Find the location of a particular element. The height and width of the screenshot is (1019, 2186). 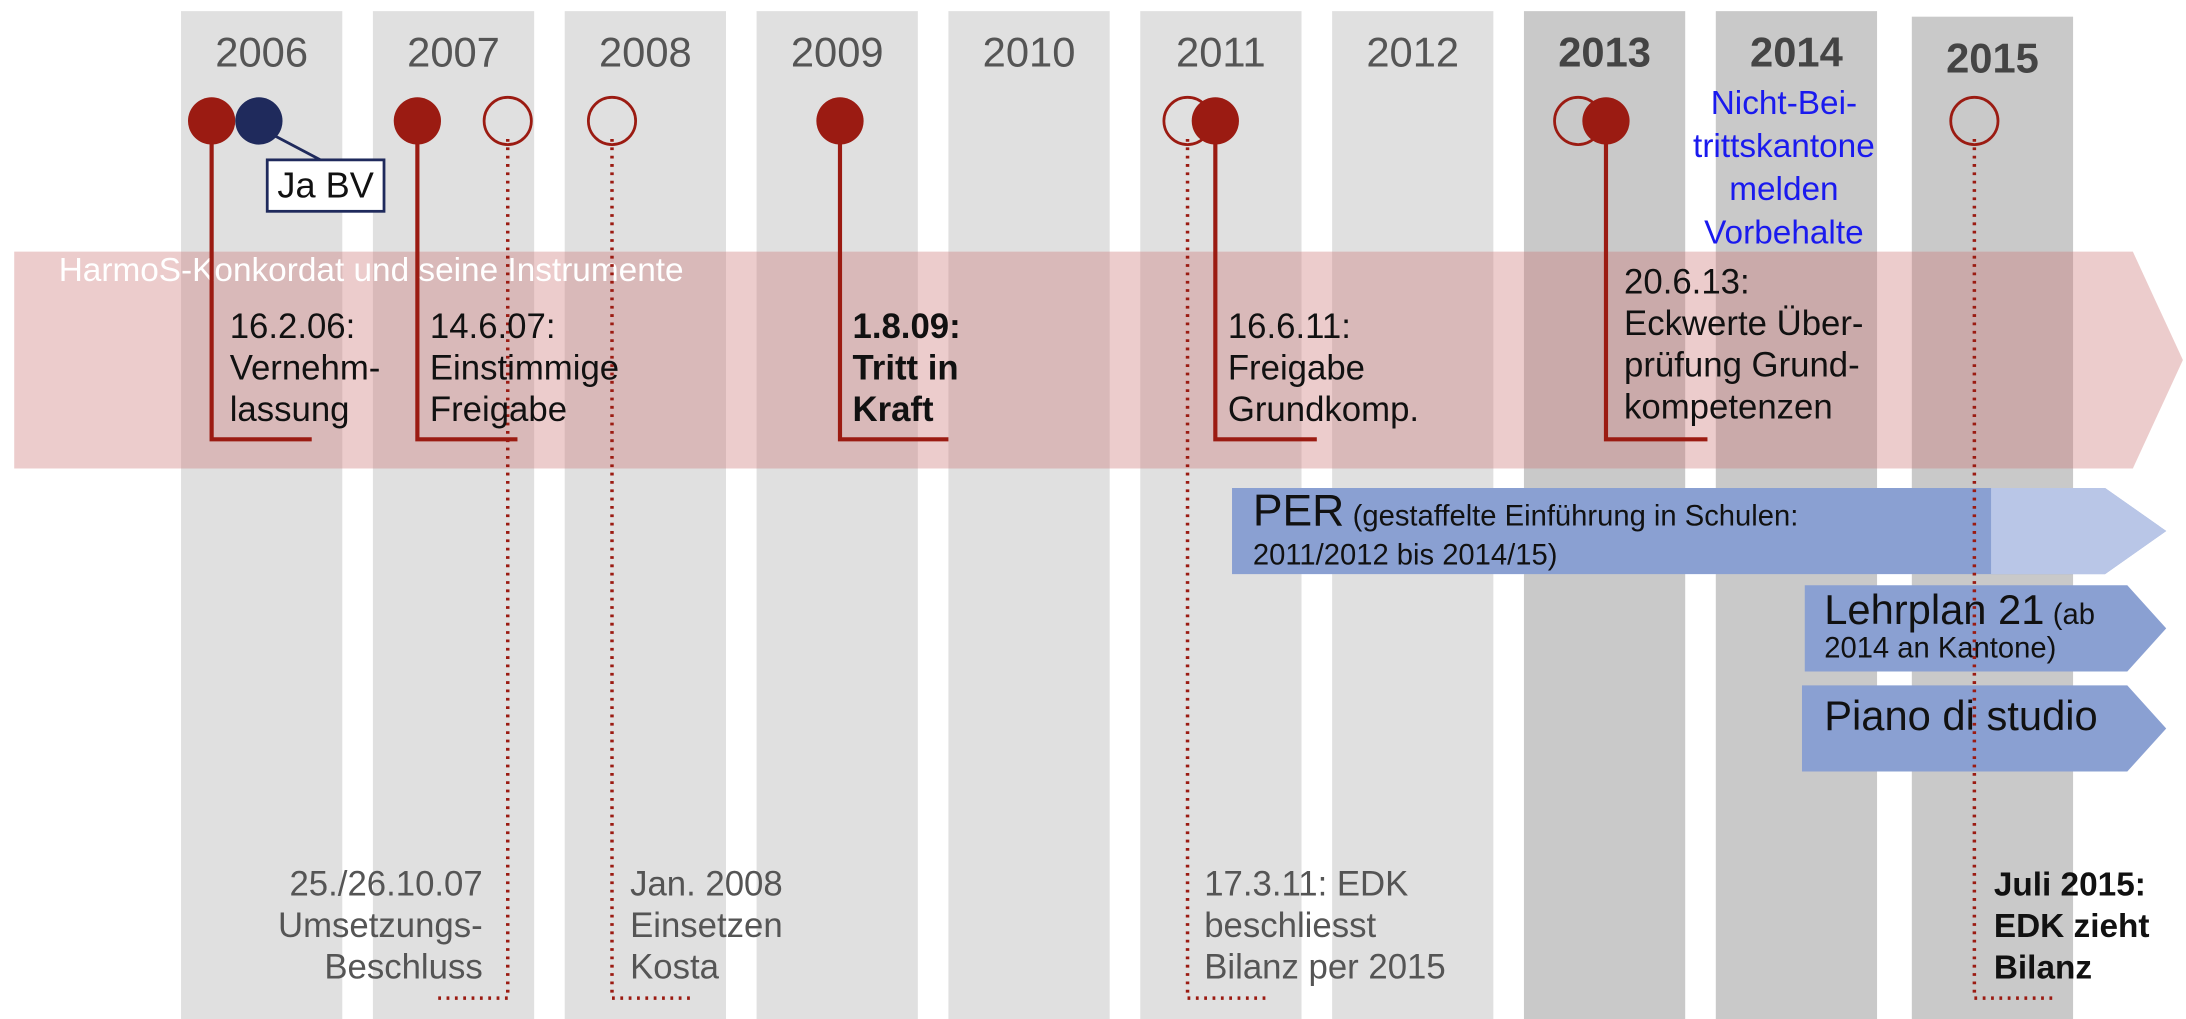

event-label: 1.8.09: is located at coordinates (906, 327).